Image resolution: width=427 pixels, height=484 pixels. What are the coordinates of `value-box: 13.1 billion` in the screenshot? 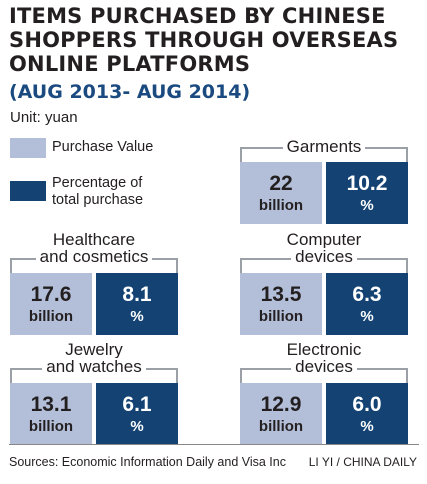 It's located at (51, 414).